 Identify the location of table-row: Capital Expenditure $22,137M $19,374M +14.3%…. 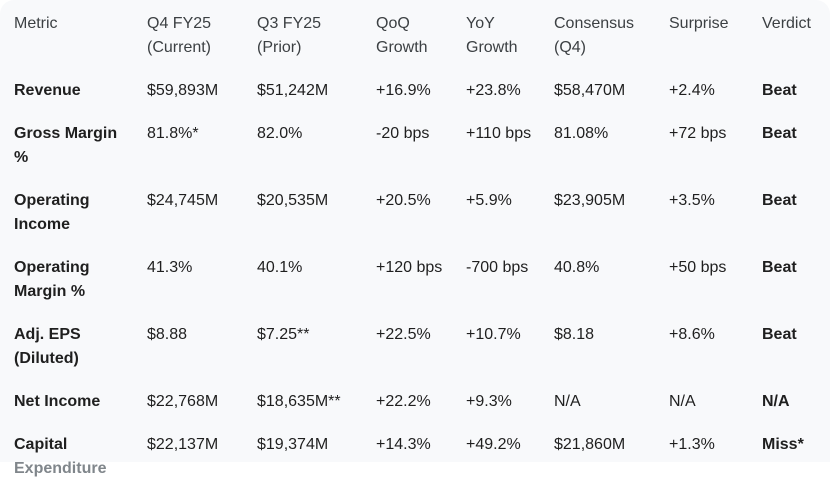
(417, 457).